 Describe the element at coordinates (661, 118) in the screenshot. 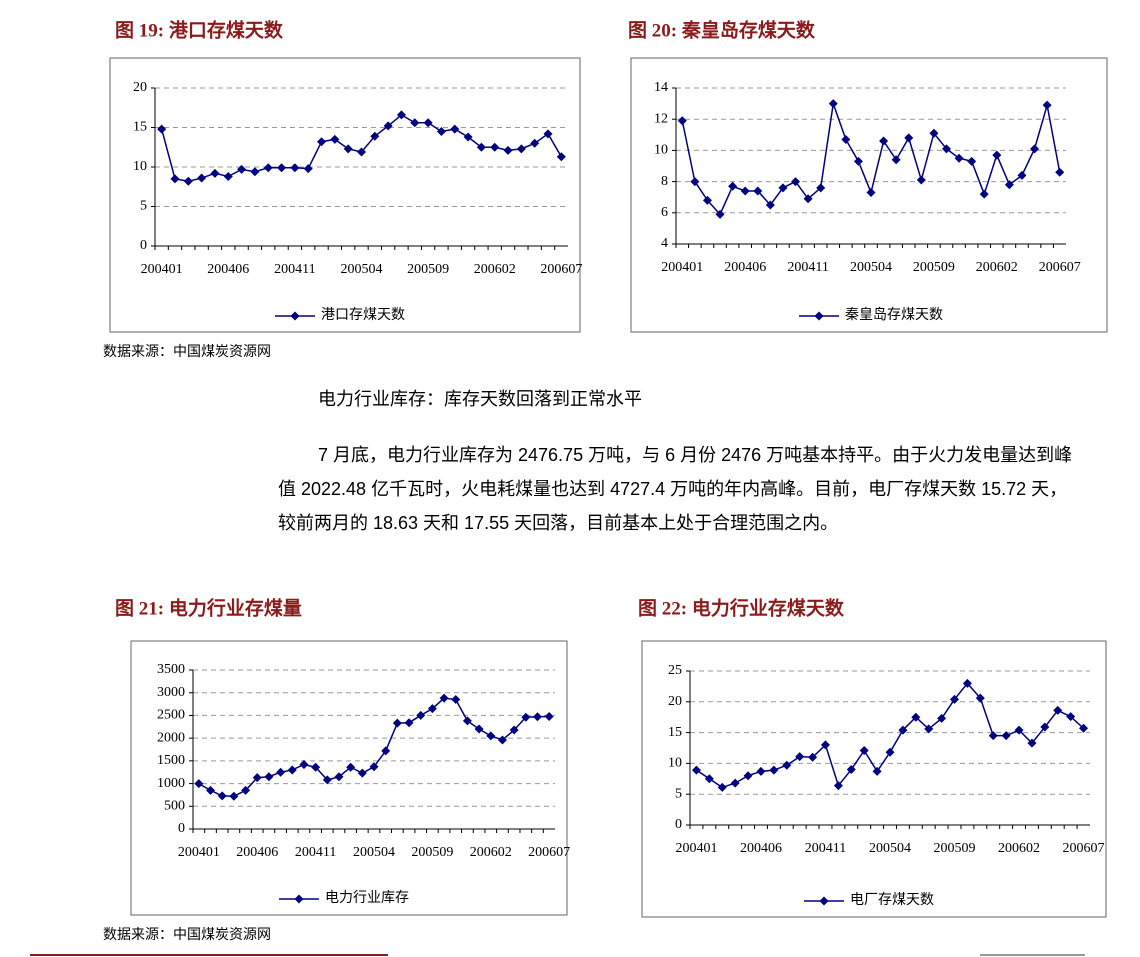

I see `y-tick-label: 12` at that location.